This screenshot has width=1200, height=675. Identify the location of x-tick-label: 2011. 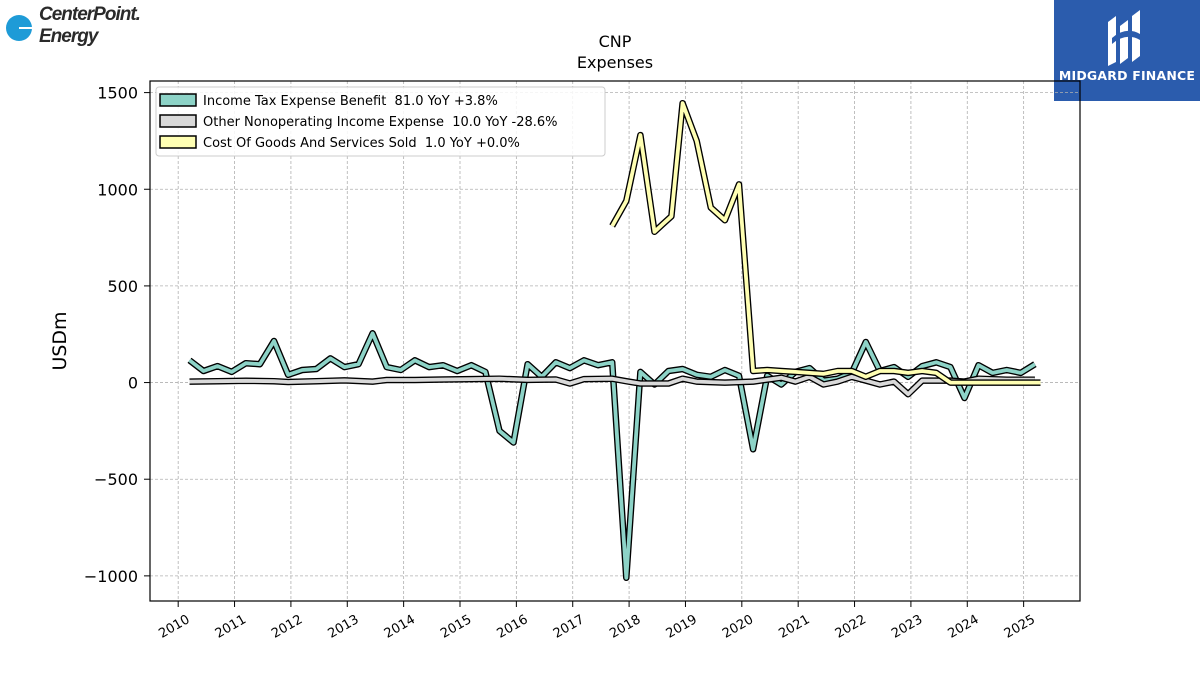
(231, 627).